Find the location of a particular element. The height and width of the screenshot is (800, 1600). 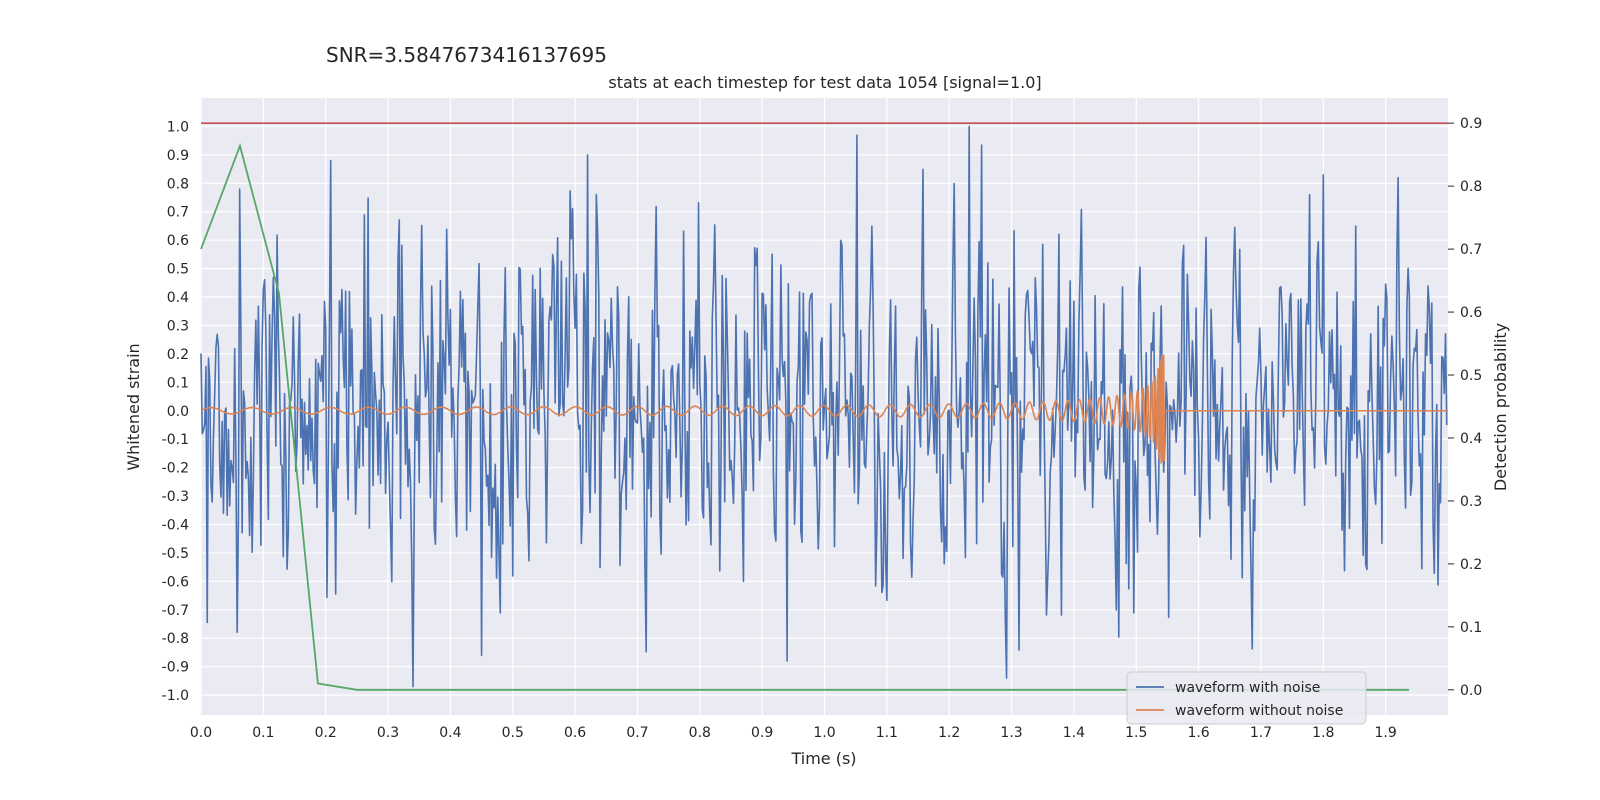

x-tick-label: 0.7 is located at coordinates (637, 733).